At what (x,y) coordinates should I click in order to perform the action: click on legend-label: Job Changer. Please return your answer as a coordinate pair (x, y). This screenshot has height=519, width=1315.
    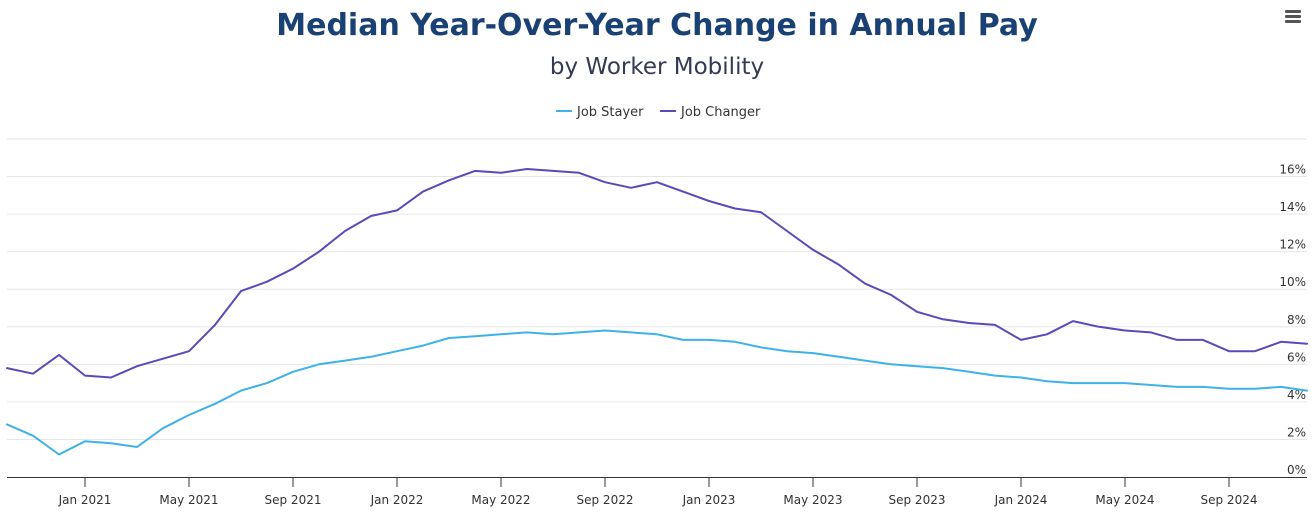
    Looking at the image, I should click on (720, 112).